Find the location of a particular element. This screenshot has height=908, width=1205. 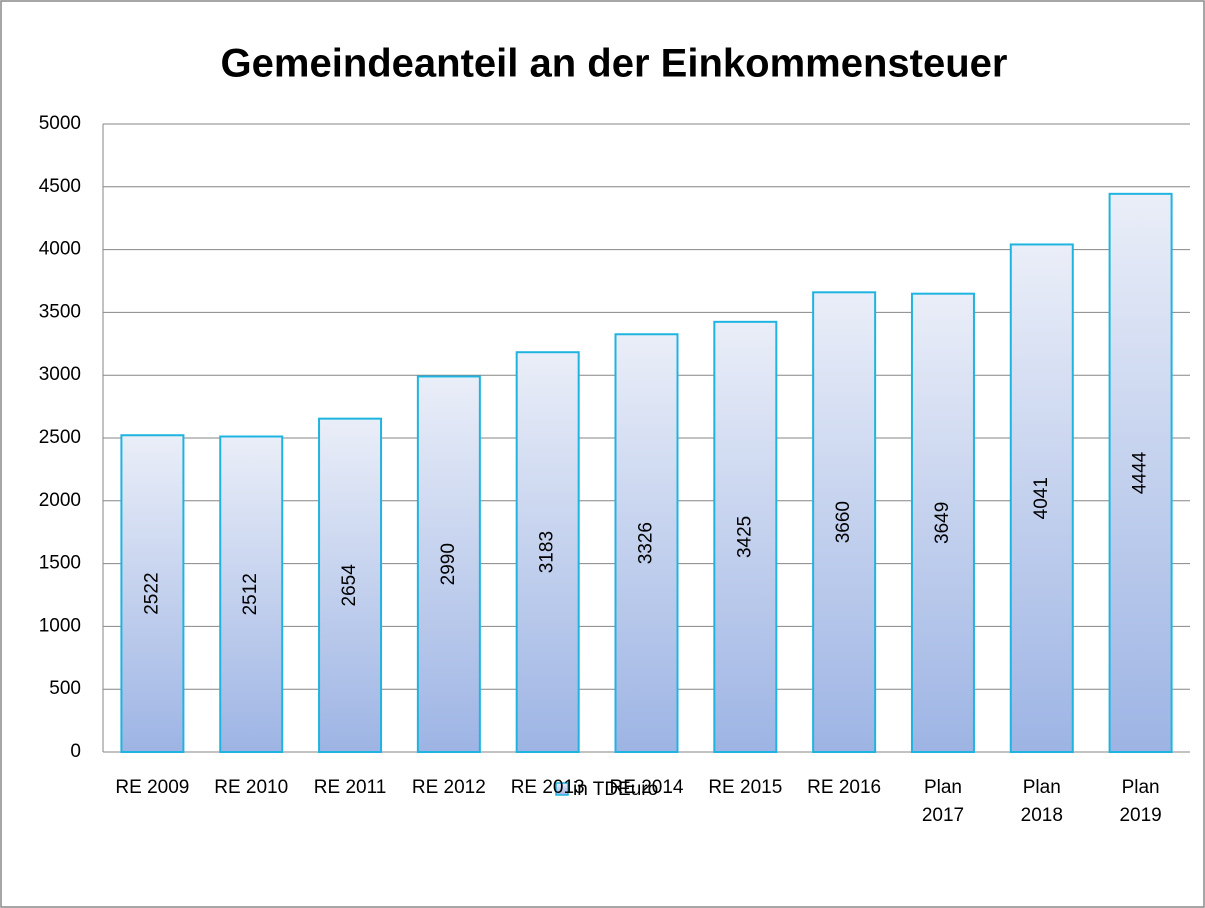

value-label: 4444 is located at coordinates (1140, 472).